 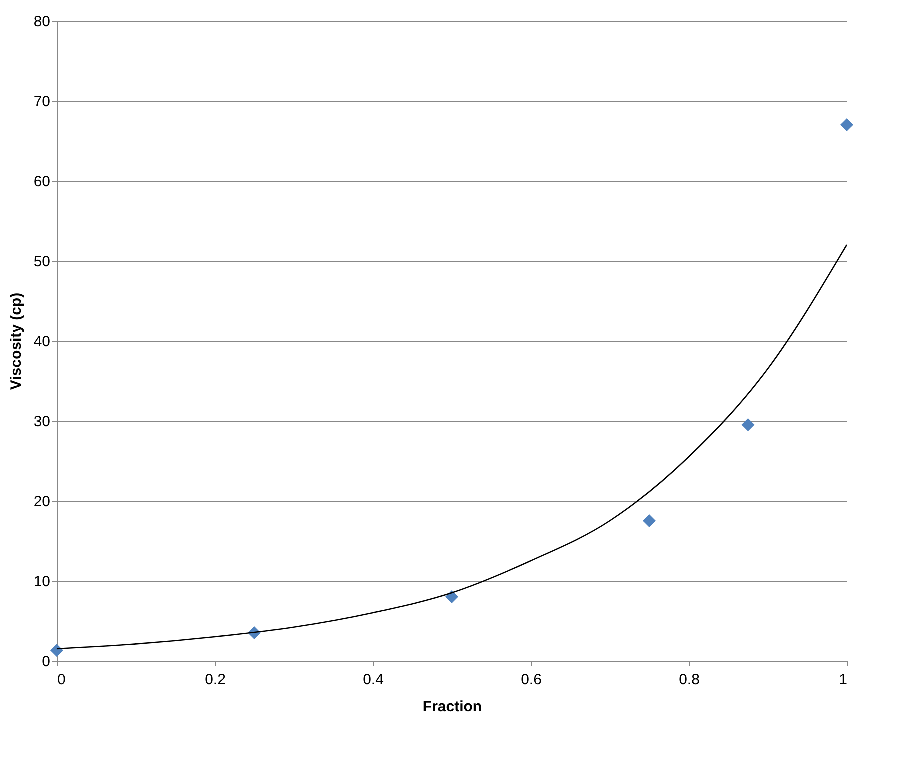 I want to click on x-tick-label: 0.8, so click(x=689, y=680).